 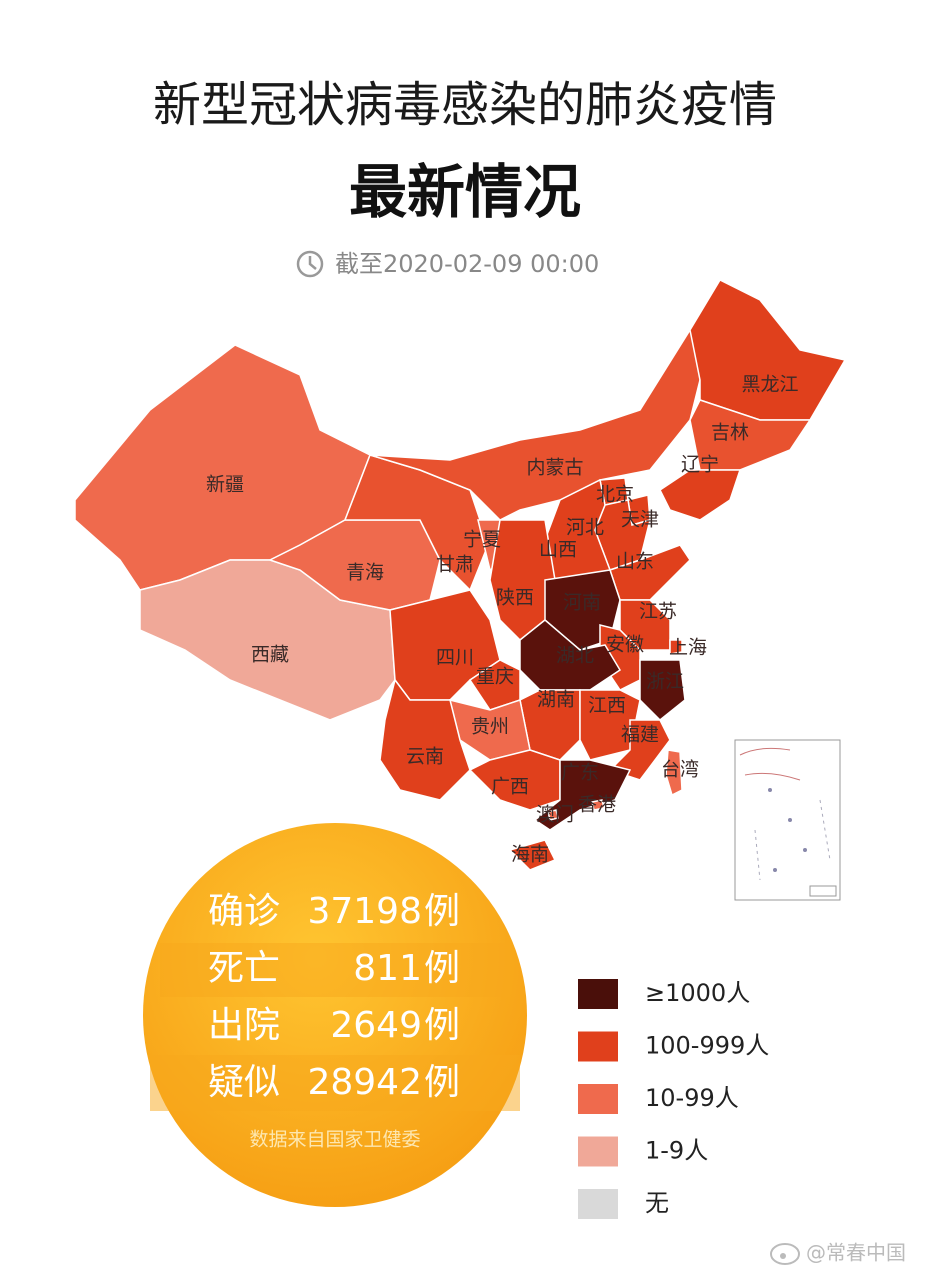 What do you see at coordinates (510, 787) in the screenshot?
I see `province-label: 广西` at bounding box center [510, 787].